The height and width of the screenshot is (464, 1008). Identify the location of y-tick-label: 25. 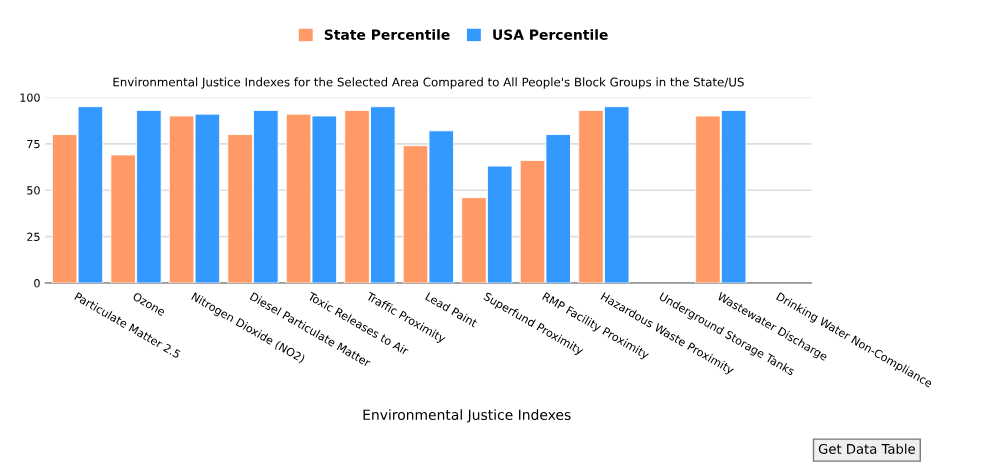
(33, 237).